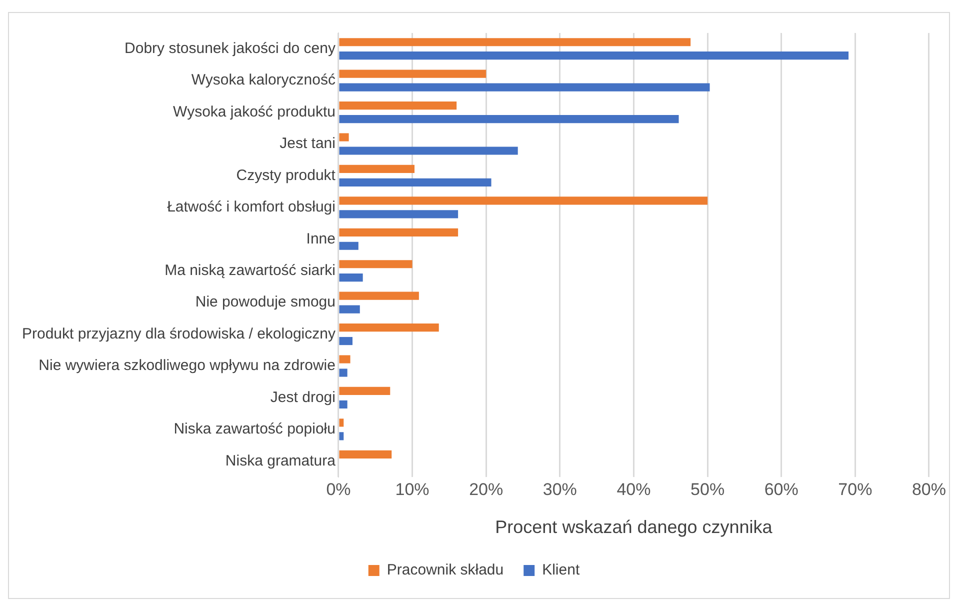 Image resolution: width=959 pixels, height=605 pixels. What do you see at coordinates (486, 489) in the screenshot?
I see `x-tick-label: 20%` at bounding box center [486, 489].